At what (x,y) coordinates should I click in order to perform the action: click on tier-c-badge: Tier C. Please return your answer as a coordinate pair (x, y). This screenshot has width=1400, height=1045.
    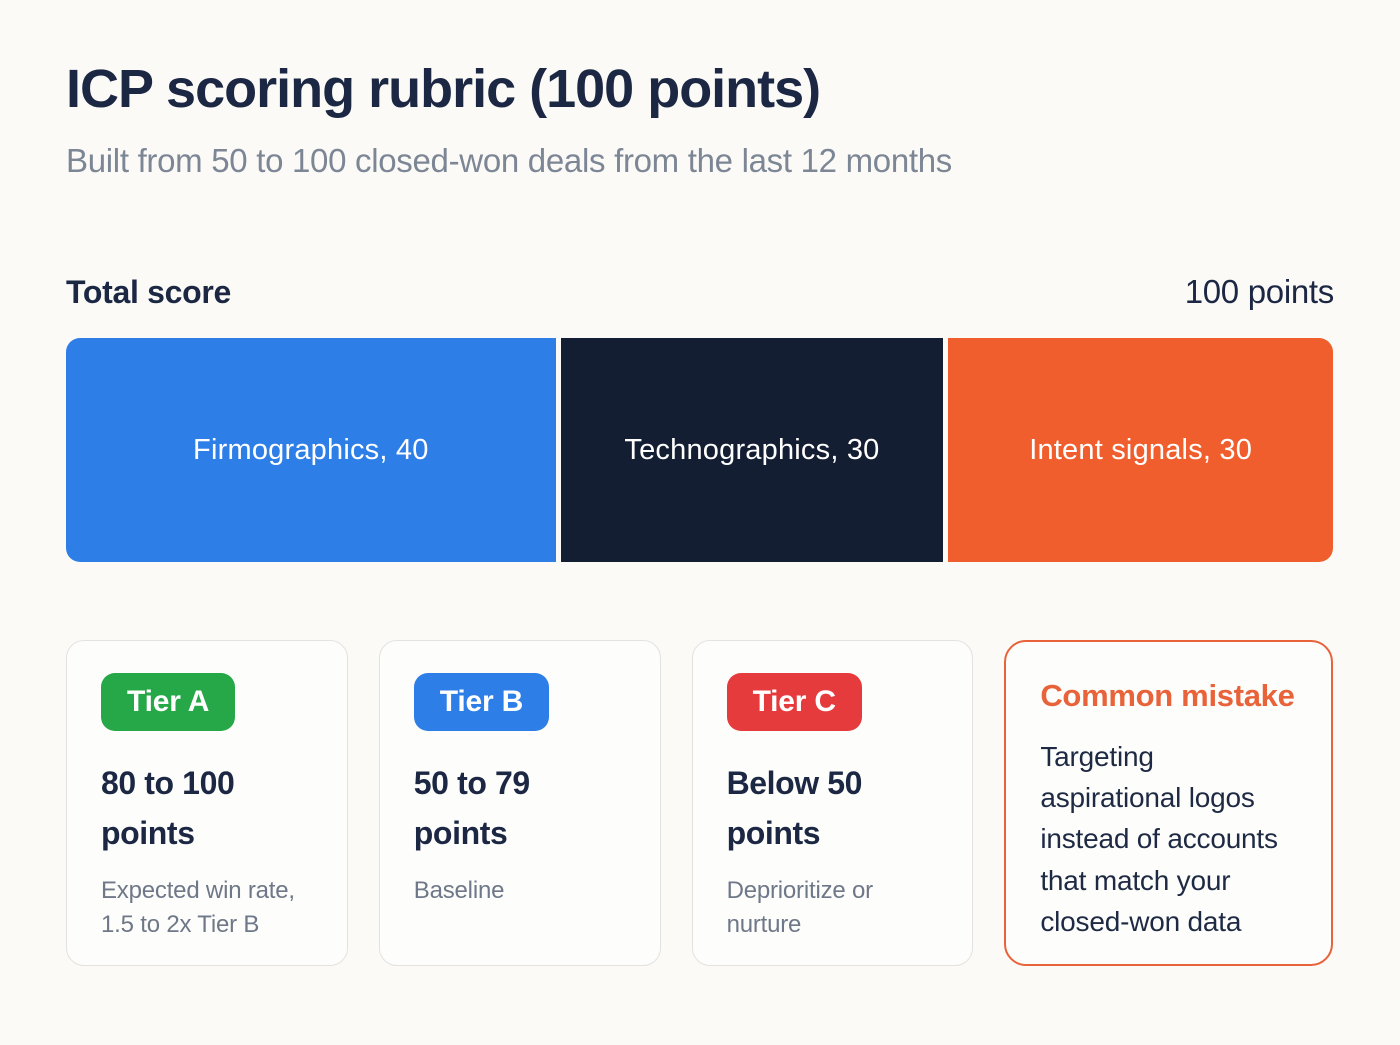
    Looking at the image, I should click on (794, 702).